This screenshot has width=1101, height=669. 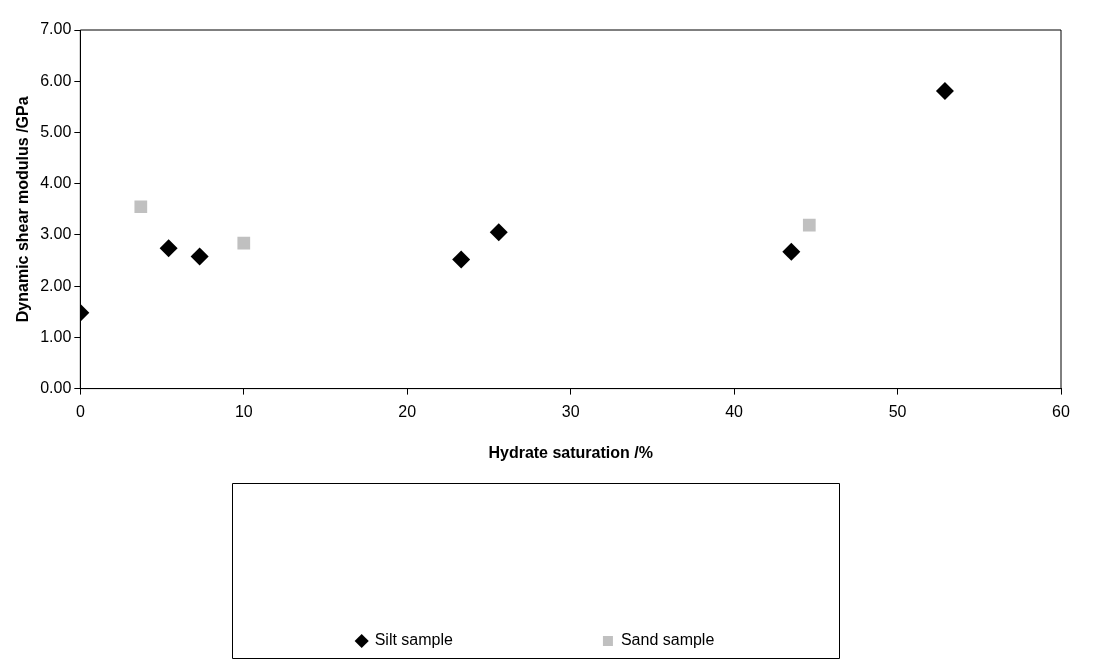 I want to click on x-tick-label: 30, so click(x=570, y=411).